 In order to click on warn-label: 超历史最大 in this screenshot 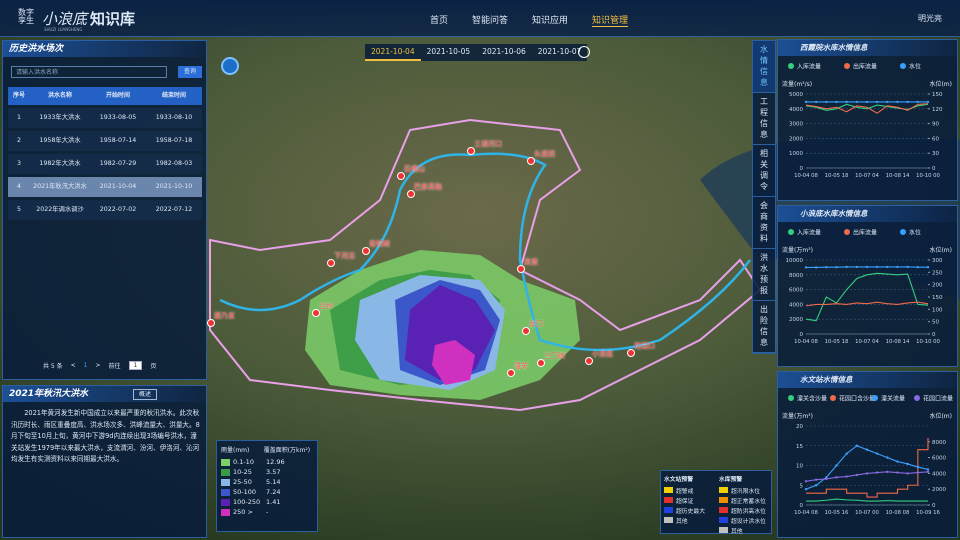, I will do `click(690, 511)`.